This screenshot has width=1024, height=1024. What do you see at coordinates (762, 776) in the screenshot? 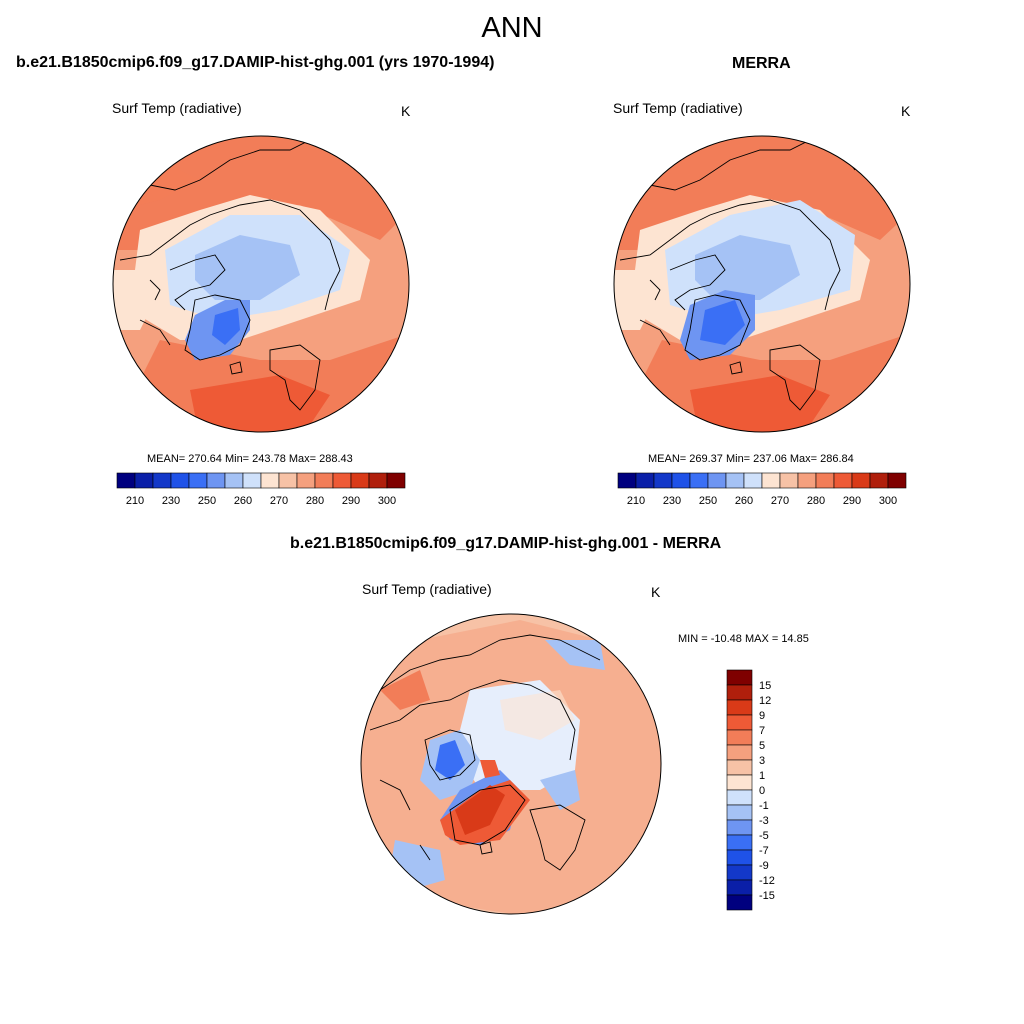
I see `colorbar-tick-label: 1` at bounding box center [762, 776].